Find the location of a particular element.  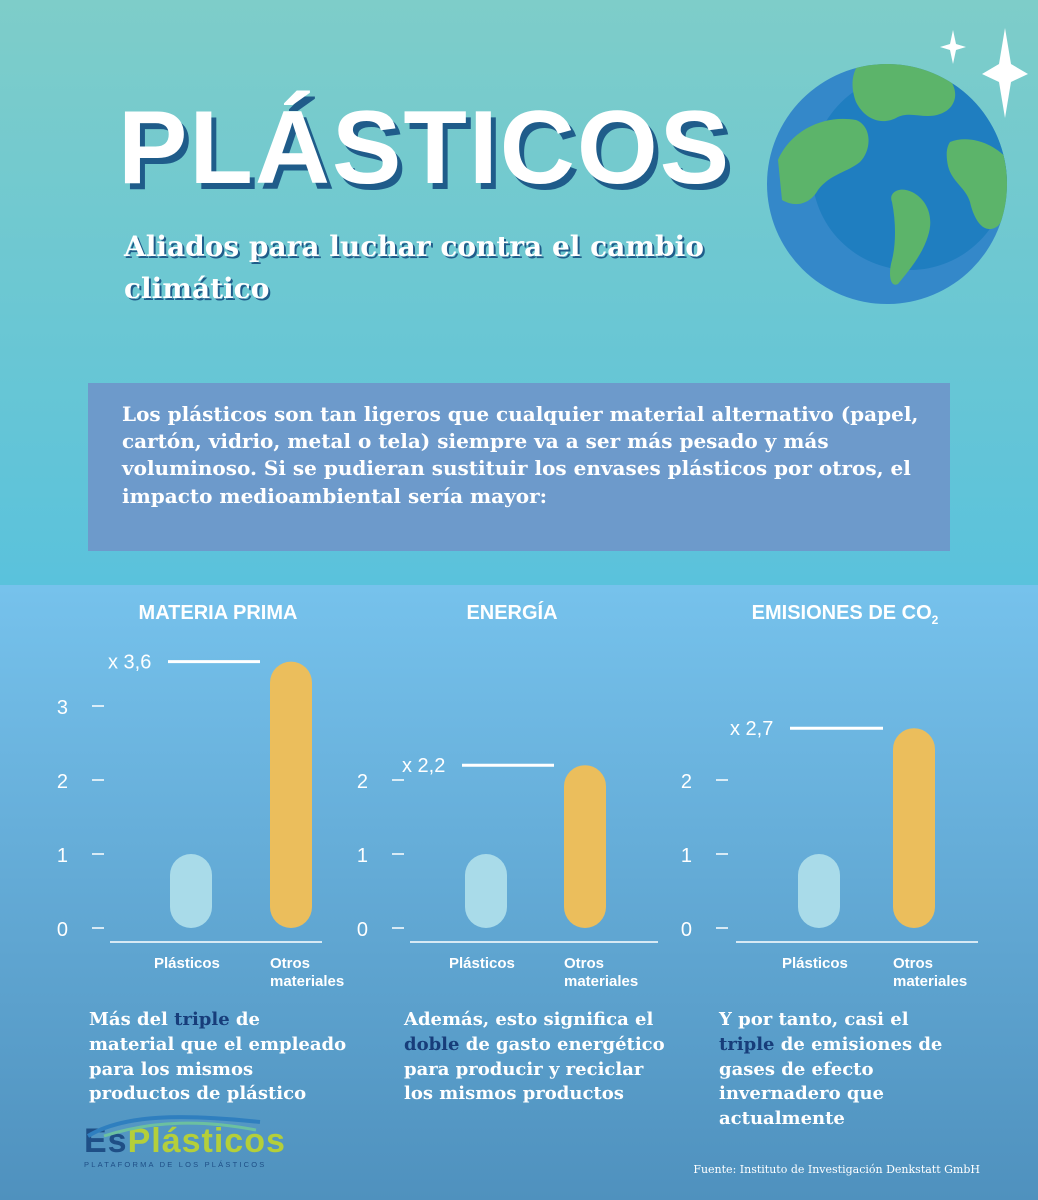

brand-plasticos: Plásticos is located at coordinates (206, 1141).